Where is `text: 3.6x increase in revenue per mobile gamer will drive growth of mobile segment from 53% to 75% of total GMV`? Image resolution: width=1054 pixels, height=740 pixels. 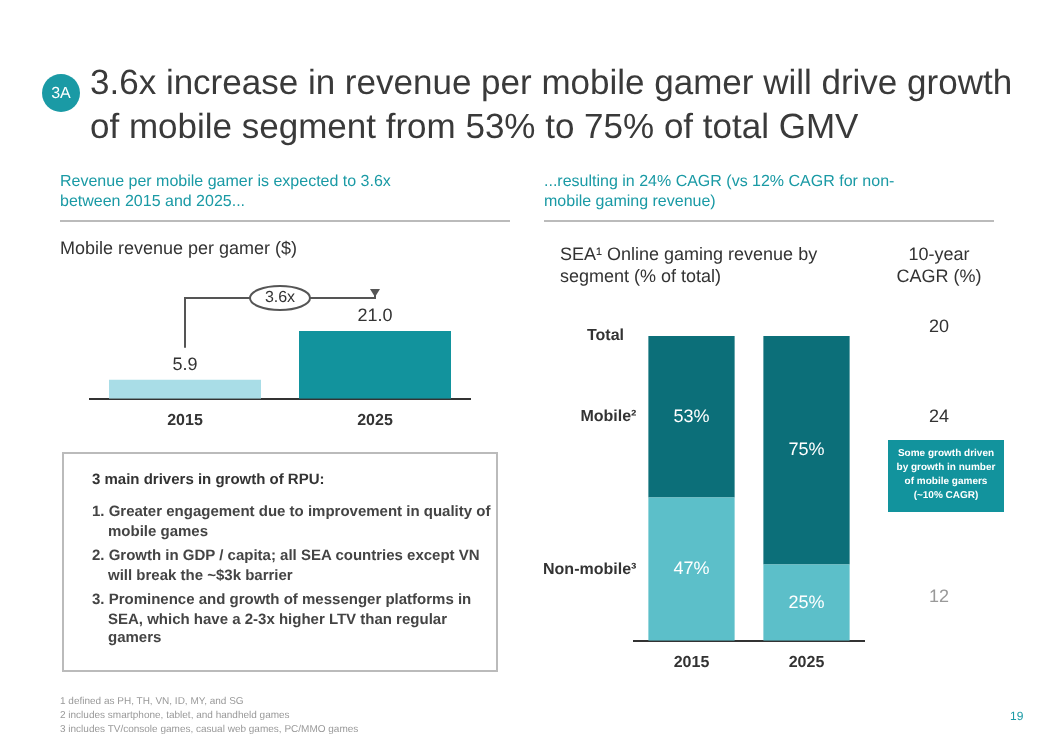
text: 3.6x increase in revenue per mobile gamer will drive growth of mobile segment from 53% to 75% of total GMV is located at coordinates (552, 104).